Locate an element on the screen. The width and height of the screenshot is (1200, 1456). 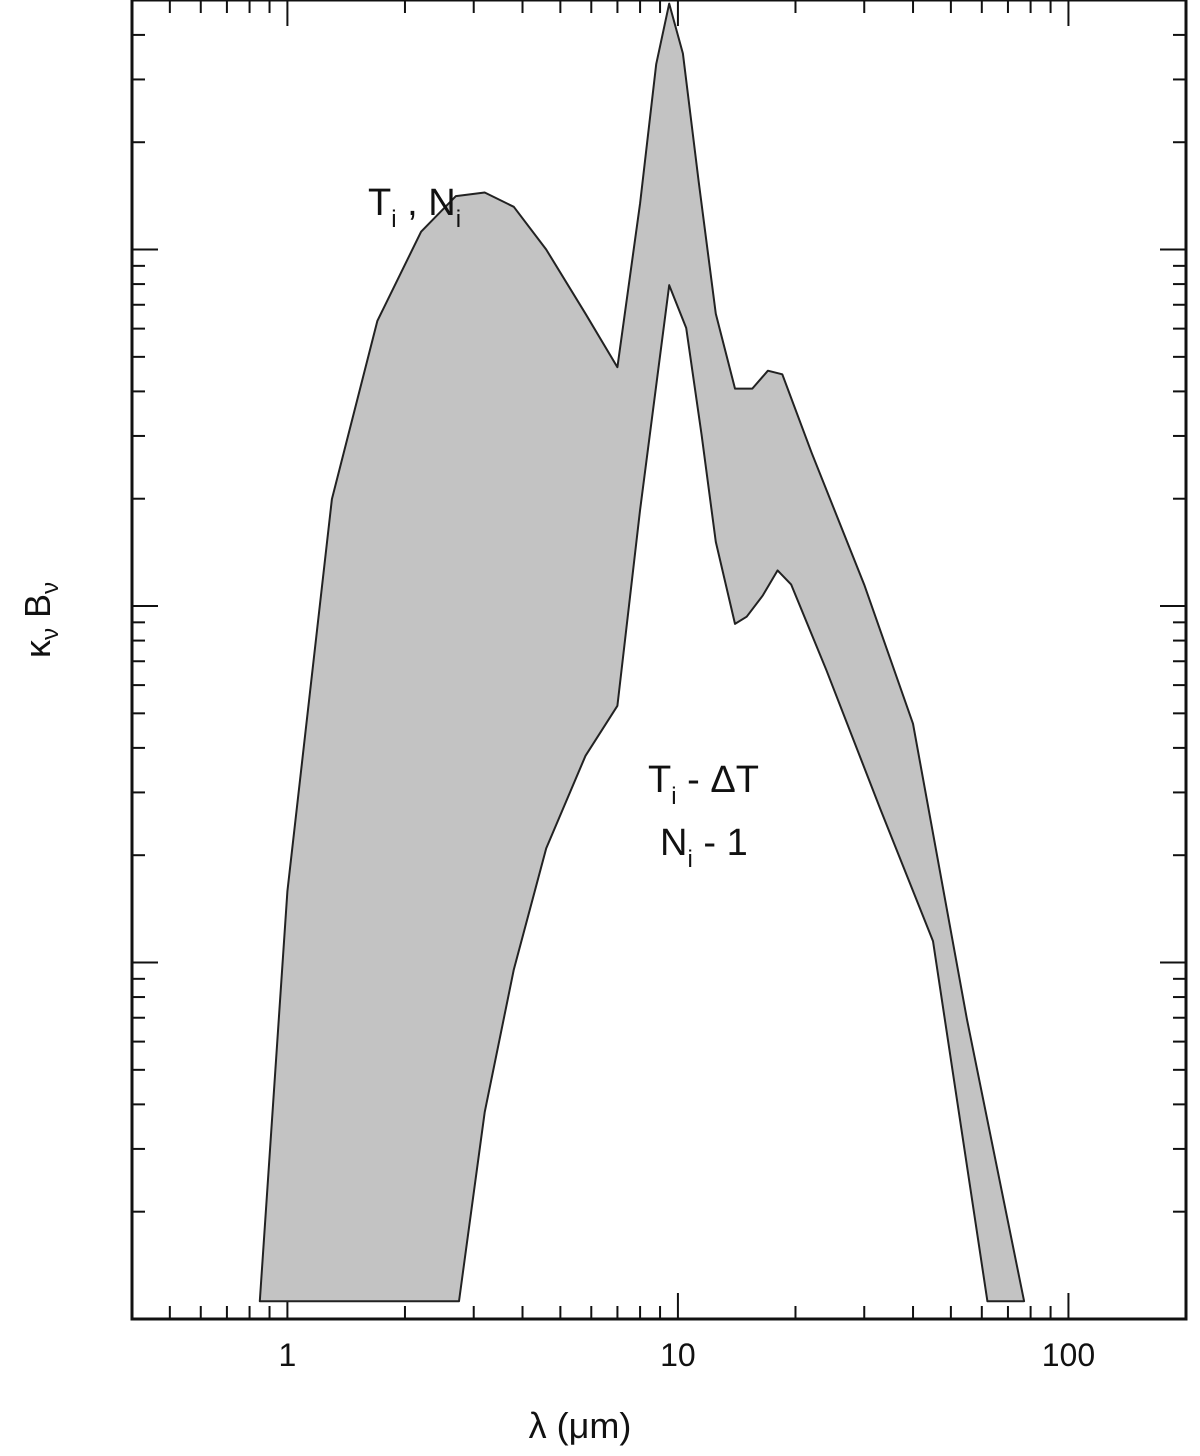
y-label-sub1: ν is located at coordinates (50, 634).